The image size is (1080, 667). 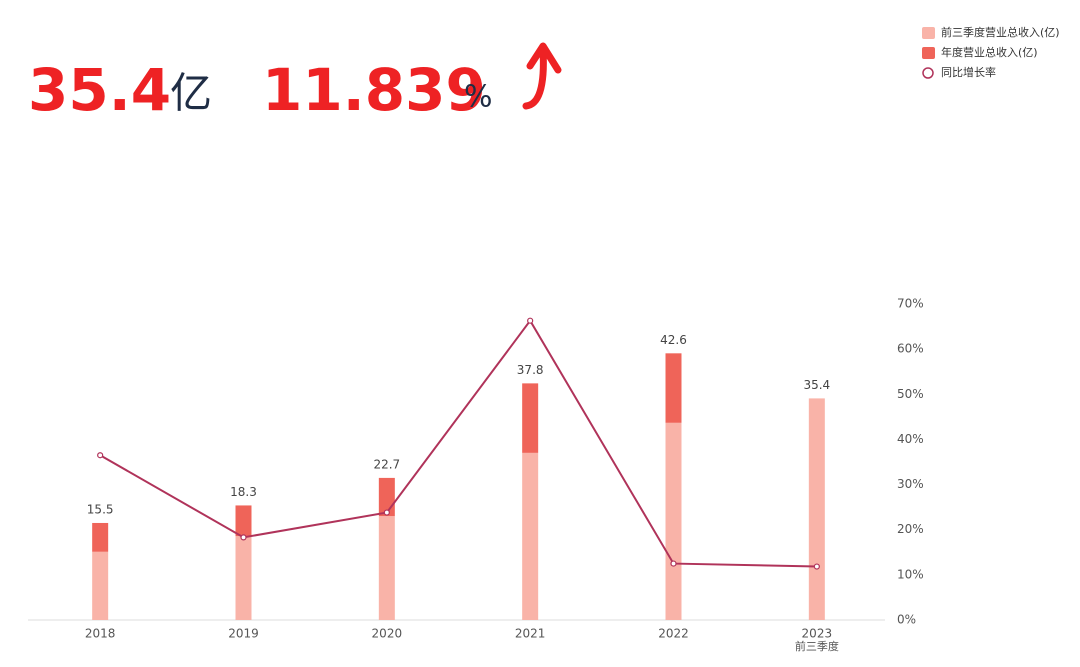 What do you see at coordinates (910, 349) in the screenshot?
I see `y2-tick-label: 60%` at bounding box center [910, 349].